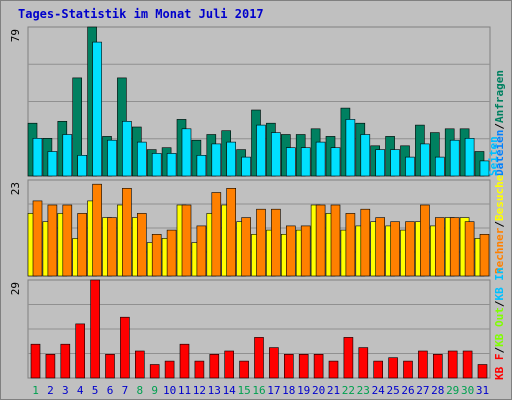 This screenshot has height=400, width=512. I want to click on x-tick-label: 18, so click(288, 390).